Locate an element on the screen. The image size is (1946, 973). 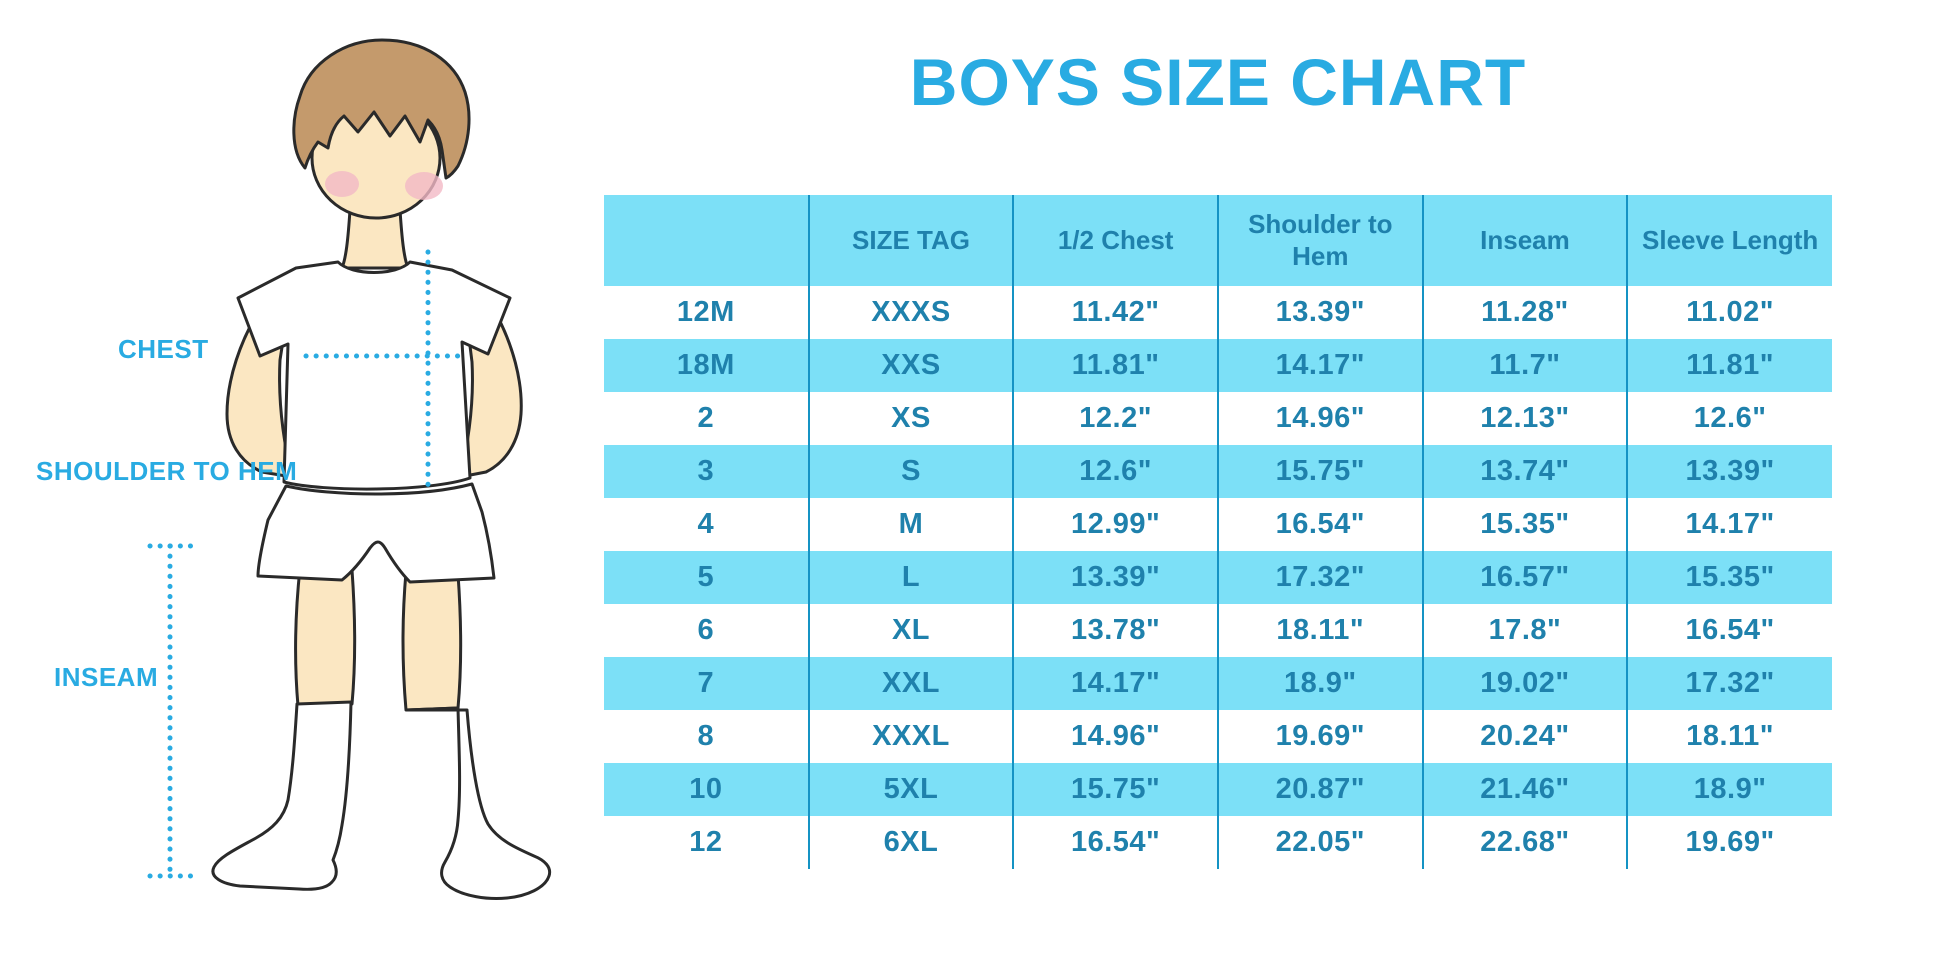
size-cell: 22.05" is located at coordinates (1319, 842).